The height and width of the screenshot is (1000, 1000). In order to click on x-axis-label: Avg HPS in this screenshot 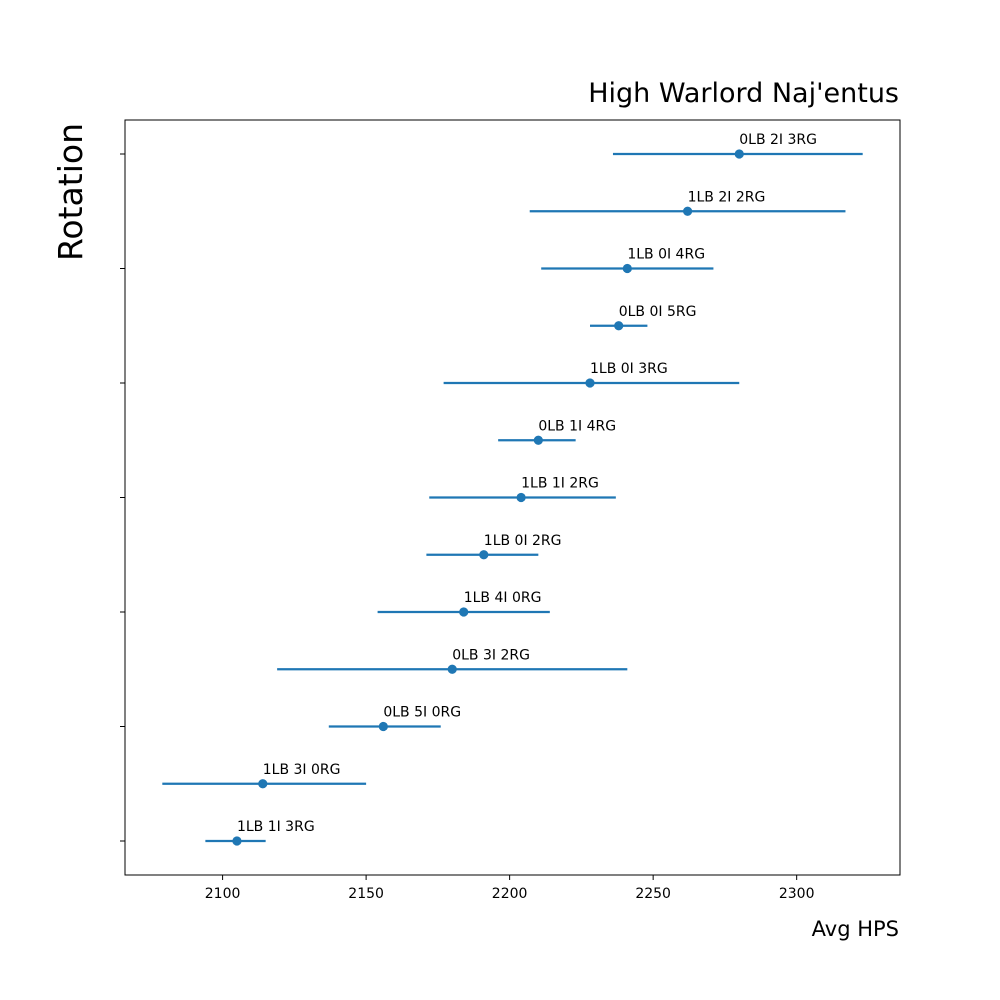, I will do `click(855, 929)`.